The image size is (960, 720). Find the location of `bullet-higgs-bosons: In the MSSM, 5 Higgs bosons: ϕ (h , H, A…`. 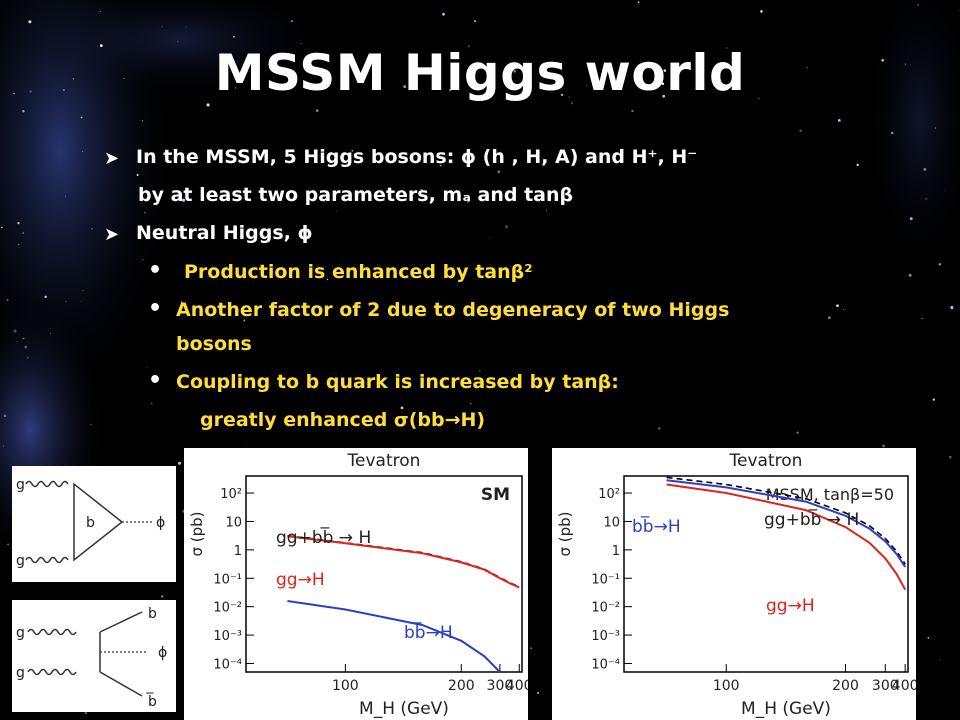

bullet-higgs-bosons: In the MSSM, 5 Higgs bosons: ϕ (h , H, A… is located at coordinates (417, 157).